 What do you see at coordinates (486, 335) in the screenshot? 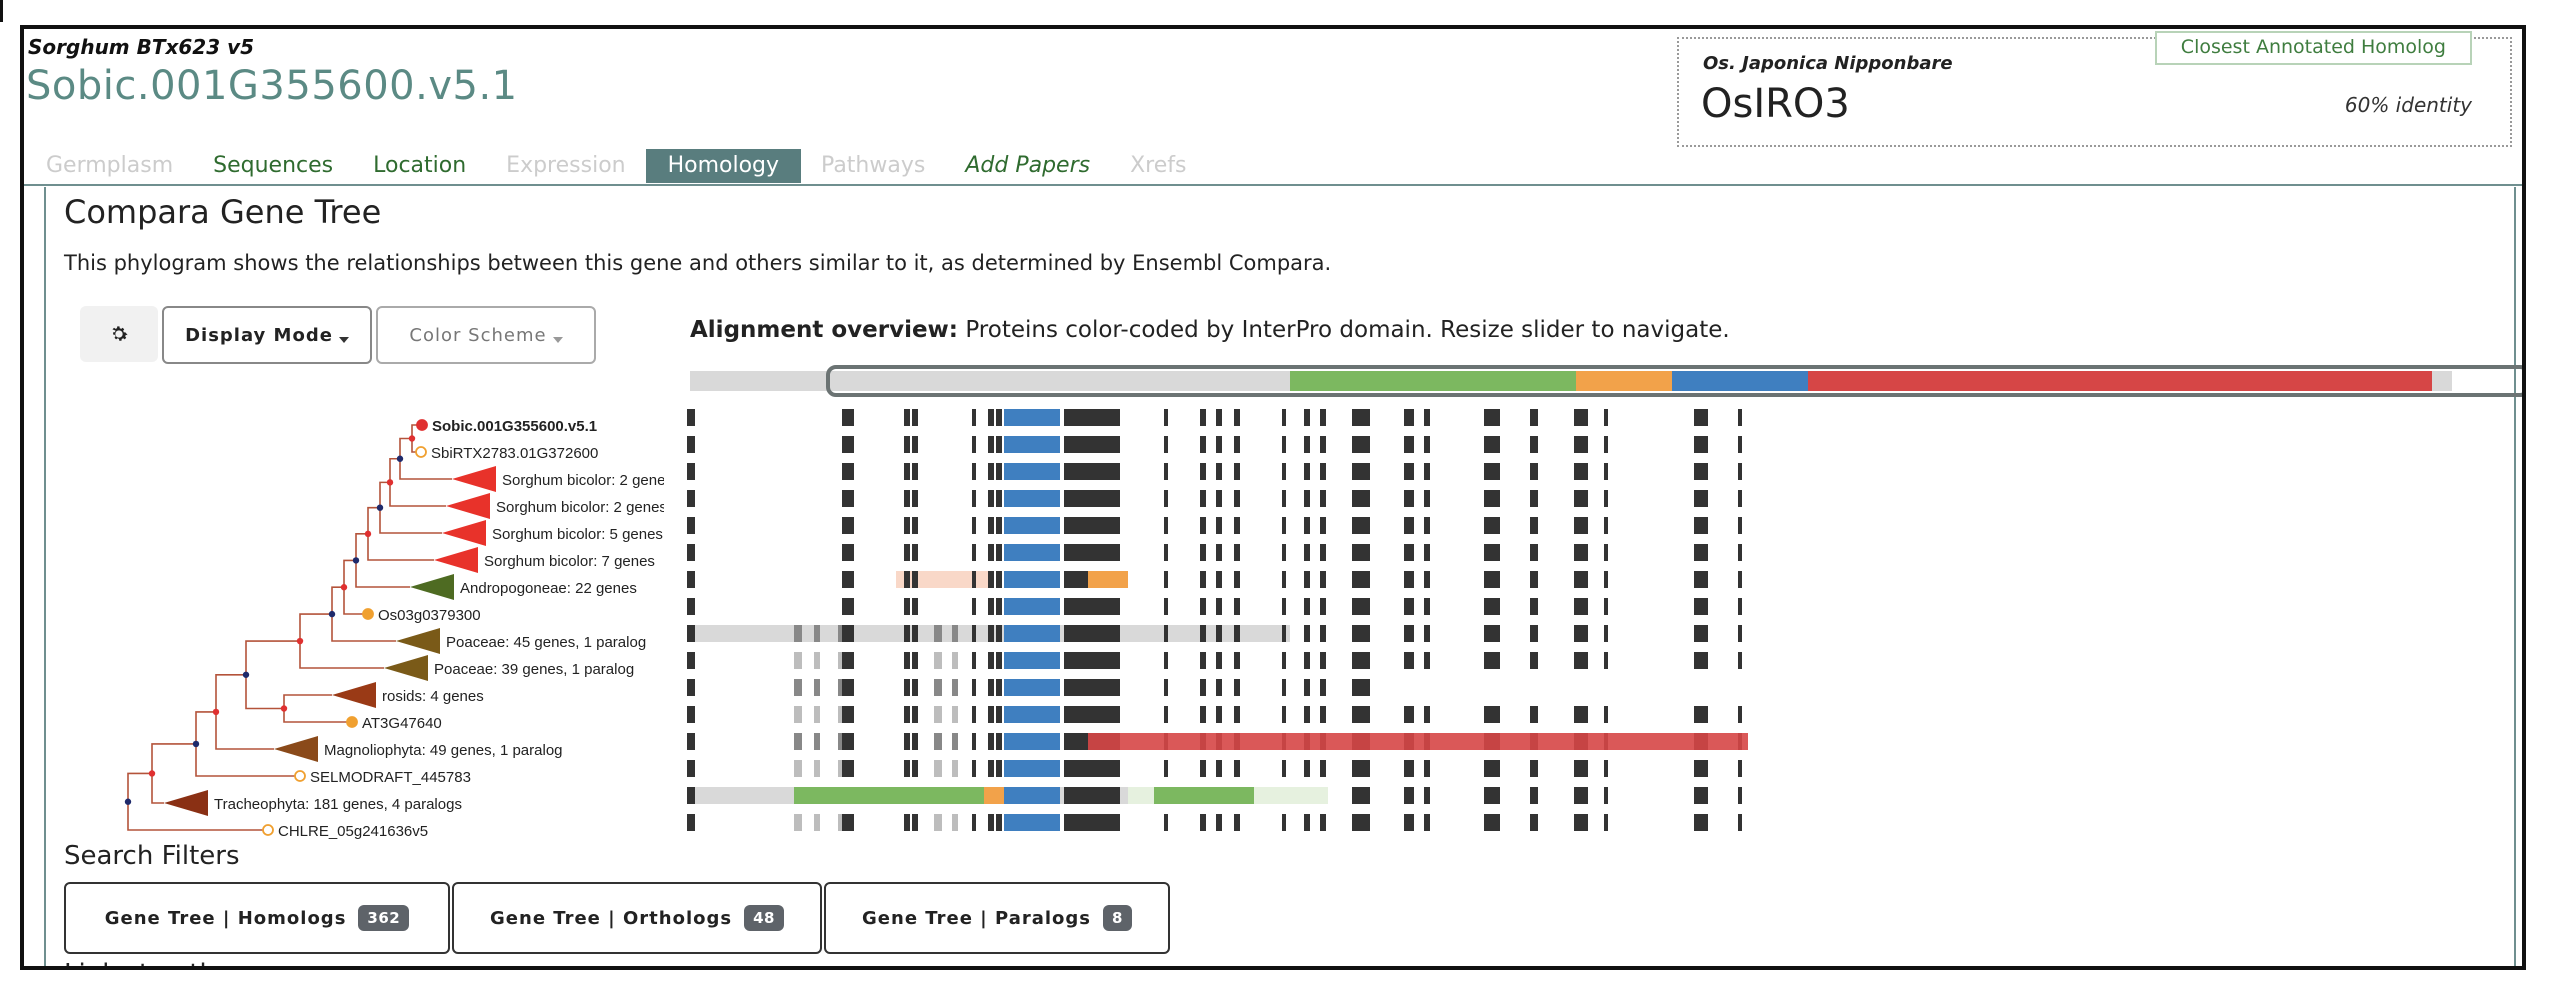
I see `color-scheme-dropdown: Color Scheme` at bounding box center [486, 335].